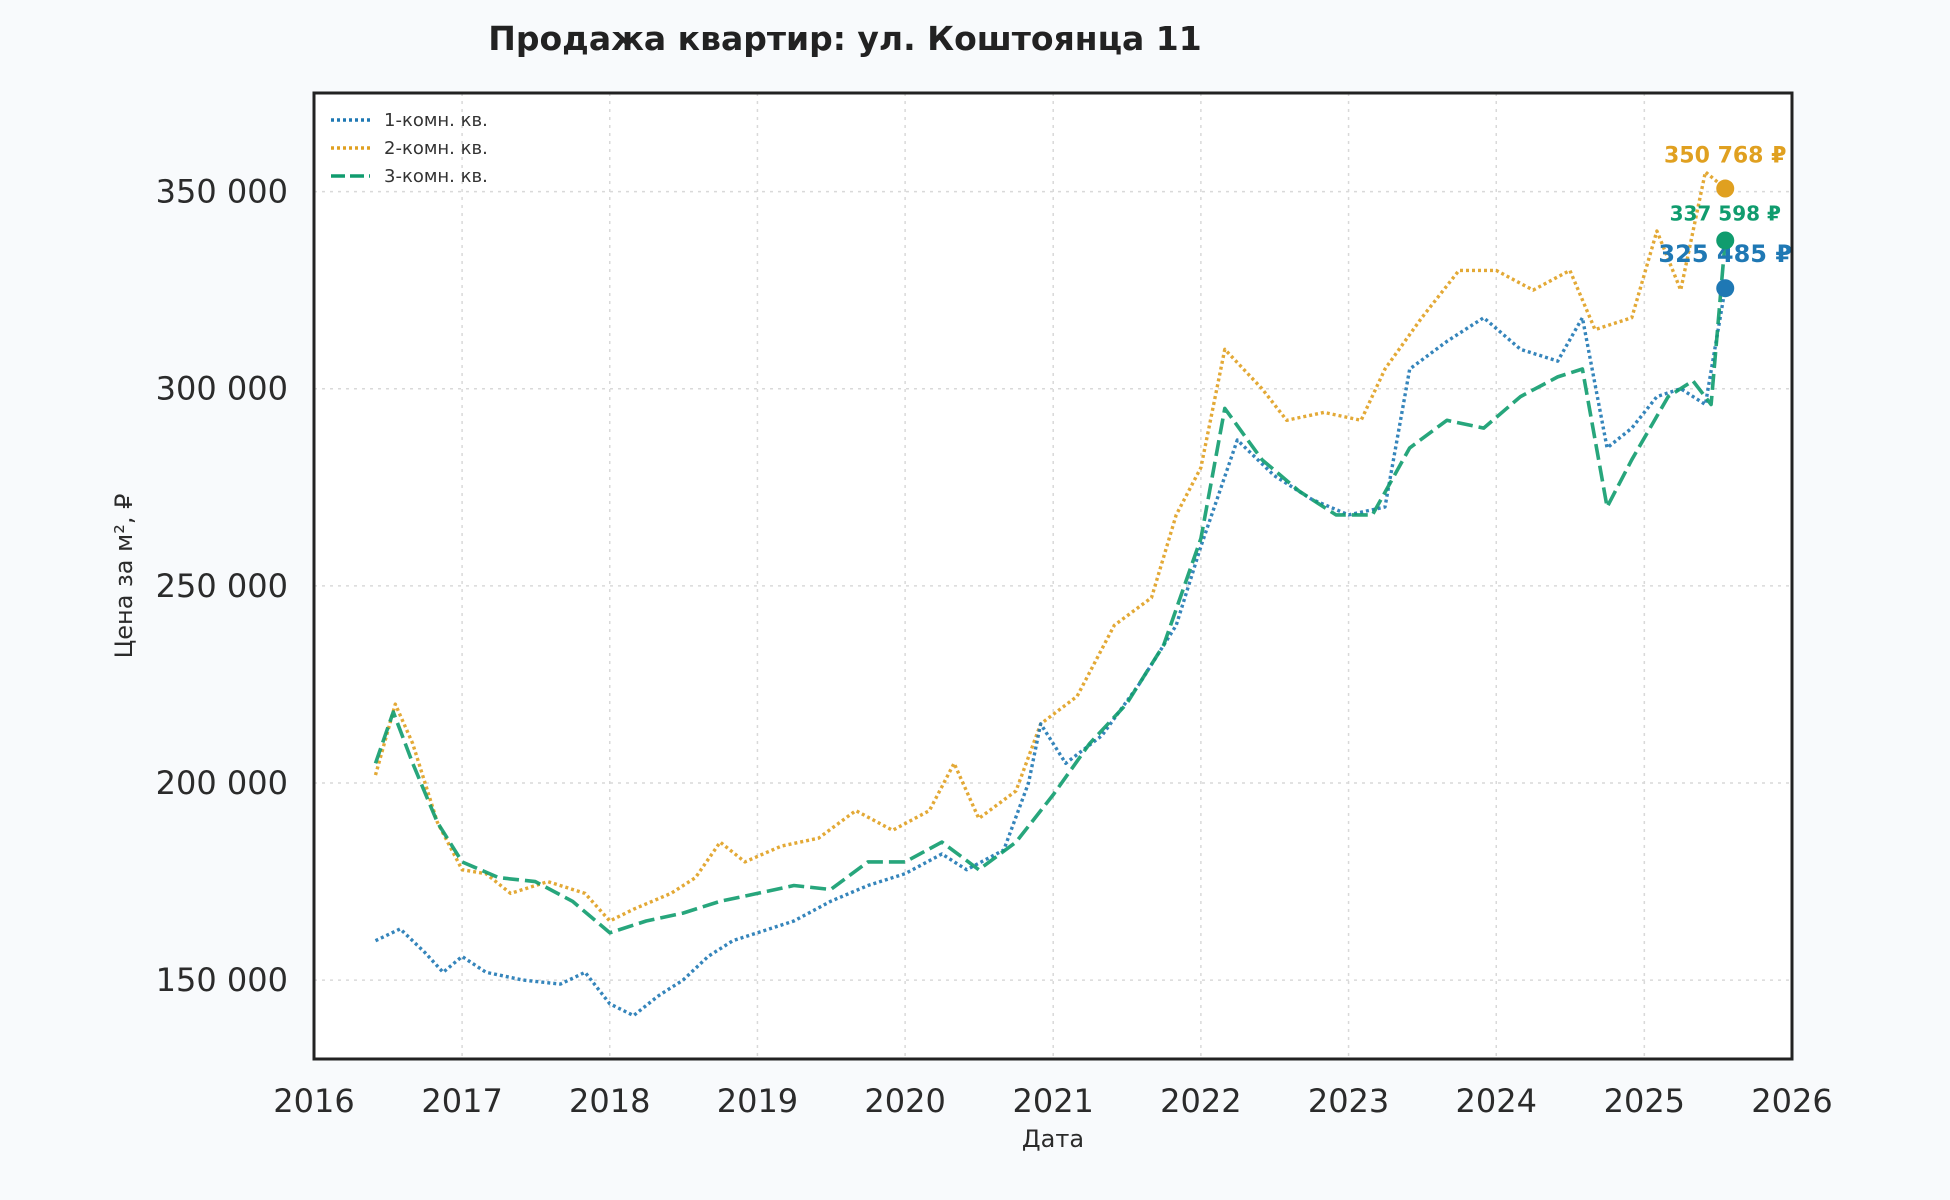 The width and height of the screenshot is (1950, 1200). What do you see at coordinates (1725, 213) in the screenshot?
I see `end-value-label-3: 337 598 ₽` at bounding box center [1725, 213].